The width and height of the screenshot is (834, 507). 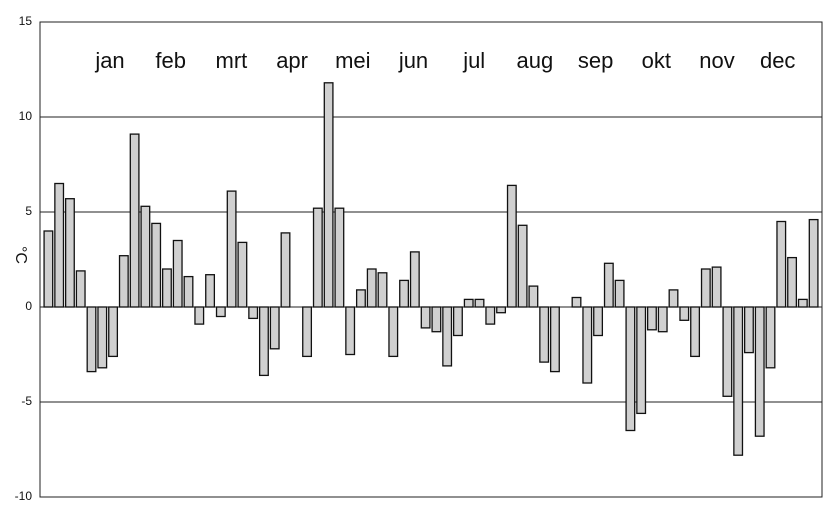 What do you see at coordinates (26, 401) in the screenshot?
I see `y-tick-label: -5` at bounding box center [26, 401].